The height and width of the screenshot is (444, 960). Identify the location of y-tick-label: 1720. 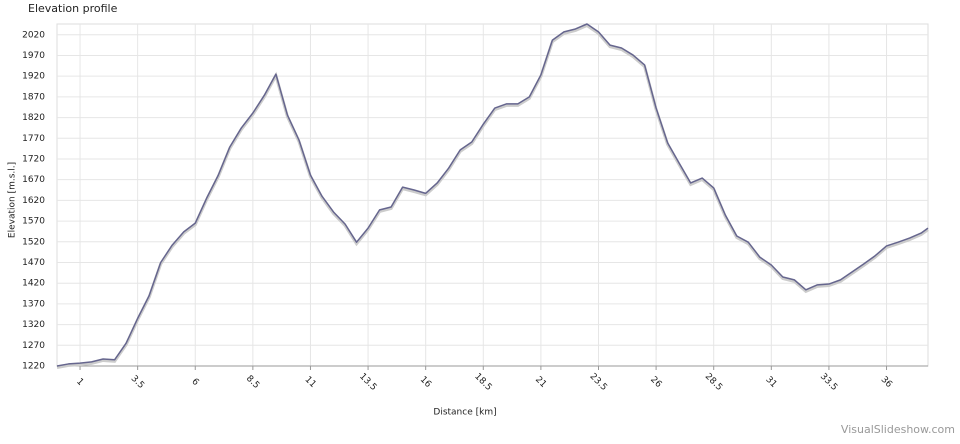
(33, 159).